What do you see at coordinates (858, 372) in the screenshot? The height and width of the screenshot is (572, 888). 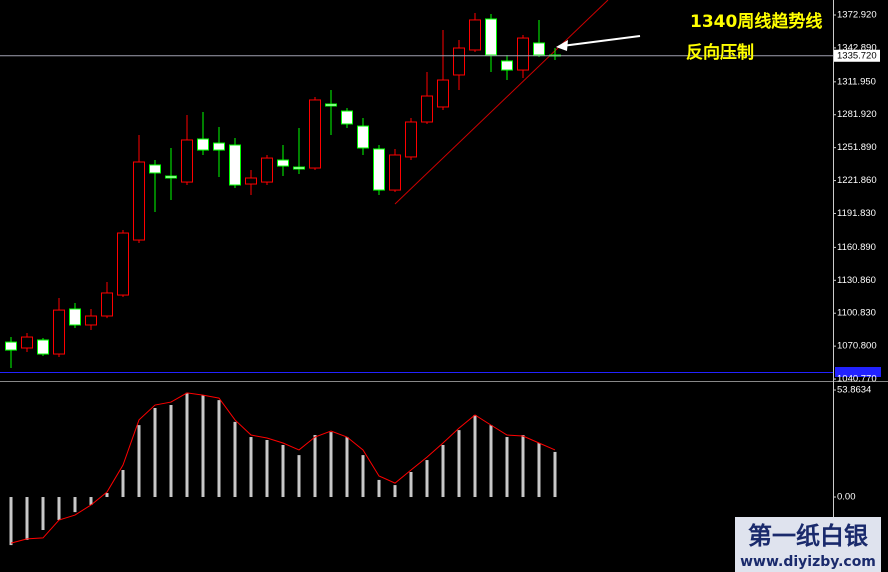 I see `level-label-box` at bounding box center [858, 372].